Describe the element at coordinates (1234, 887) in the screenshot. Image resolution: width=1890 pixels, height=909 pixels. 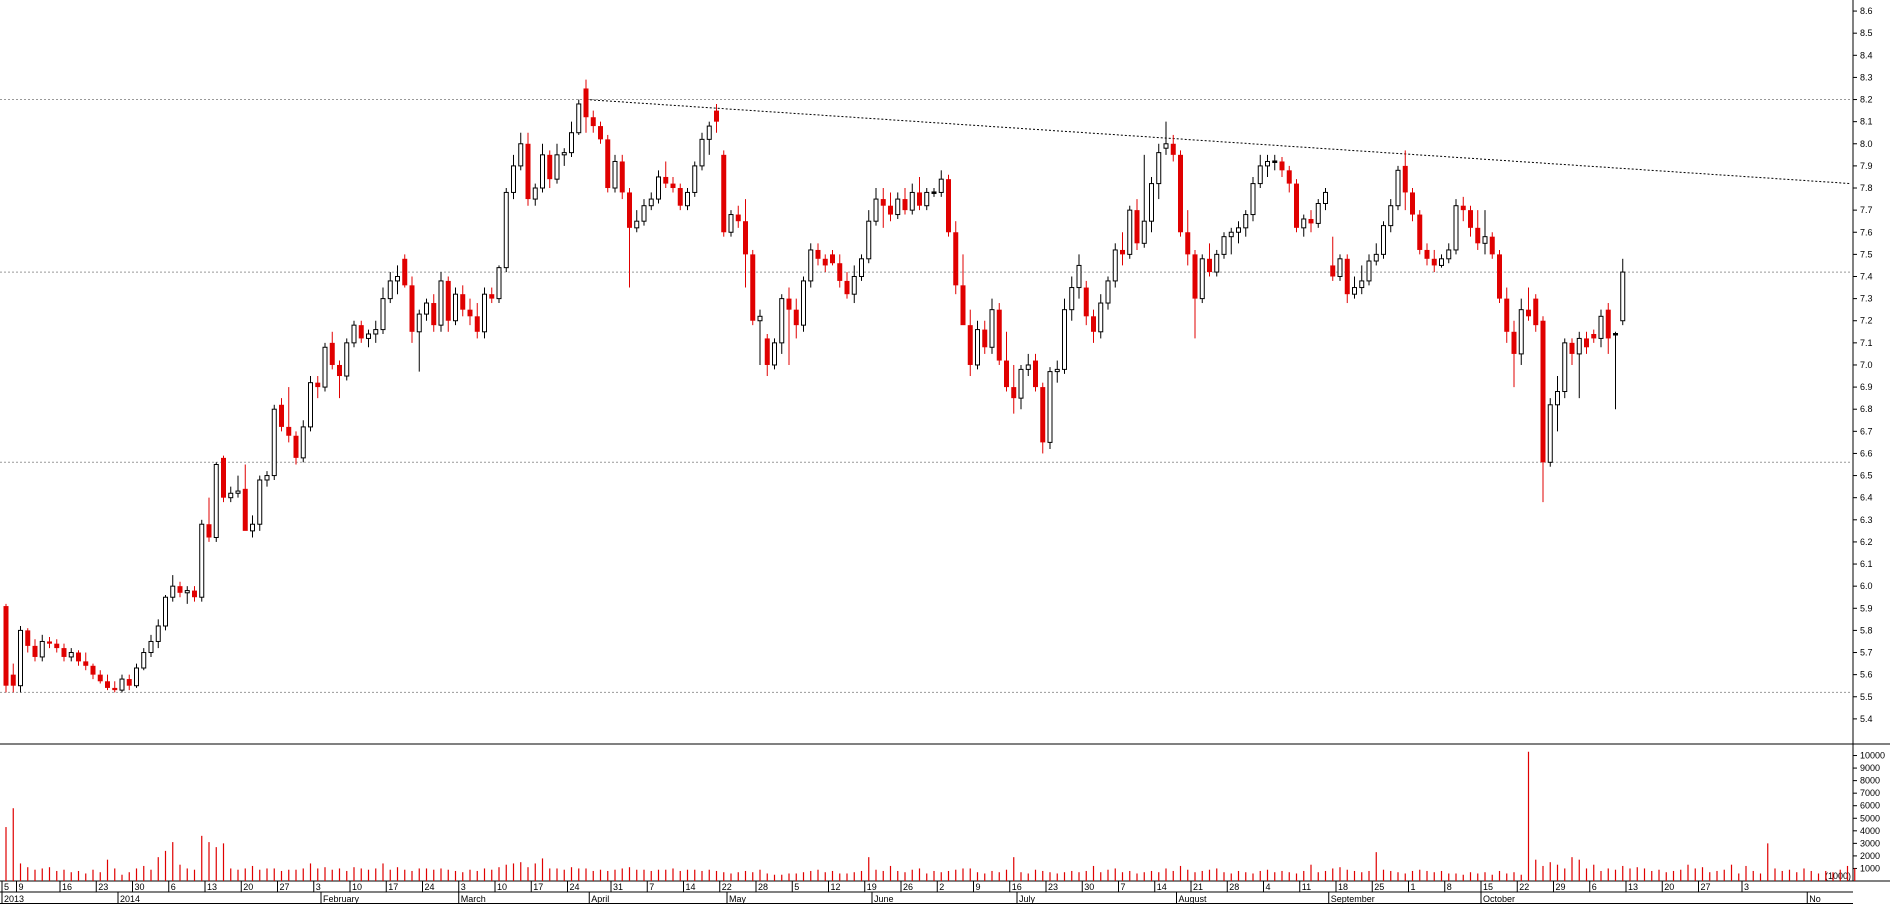
I see `date-tick-label: 28` at that location.